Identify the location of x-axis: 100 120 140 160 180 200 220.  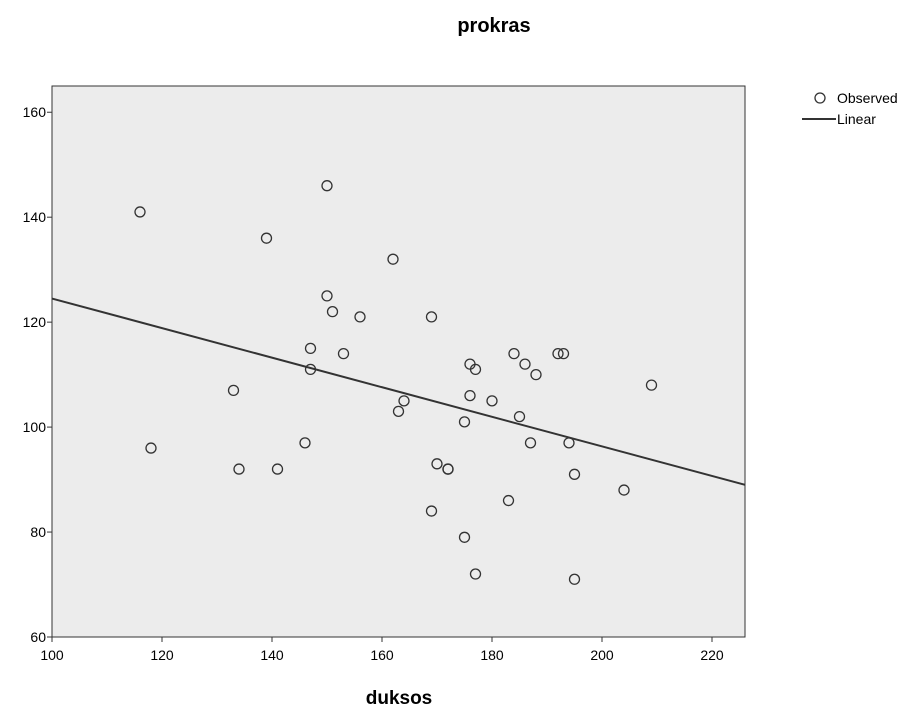
(382, 650).